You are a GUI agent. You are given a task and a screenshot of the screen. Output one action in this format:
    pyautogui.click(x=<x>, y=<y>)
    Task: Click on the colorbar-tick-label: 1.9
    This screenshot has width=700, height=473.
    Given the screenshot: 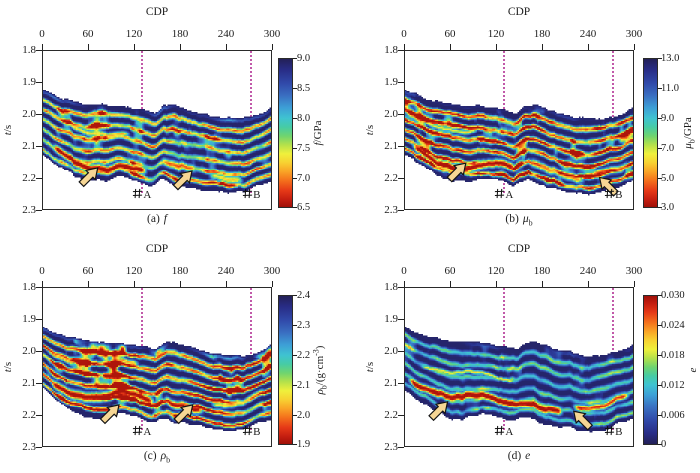 What is the action you would take?
    pyautogui.click(x=304, y=444)
    